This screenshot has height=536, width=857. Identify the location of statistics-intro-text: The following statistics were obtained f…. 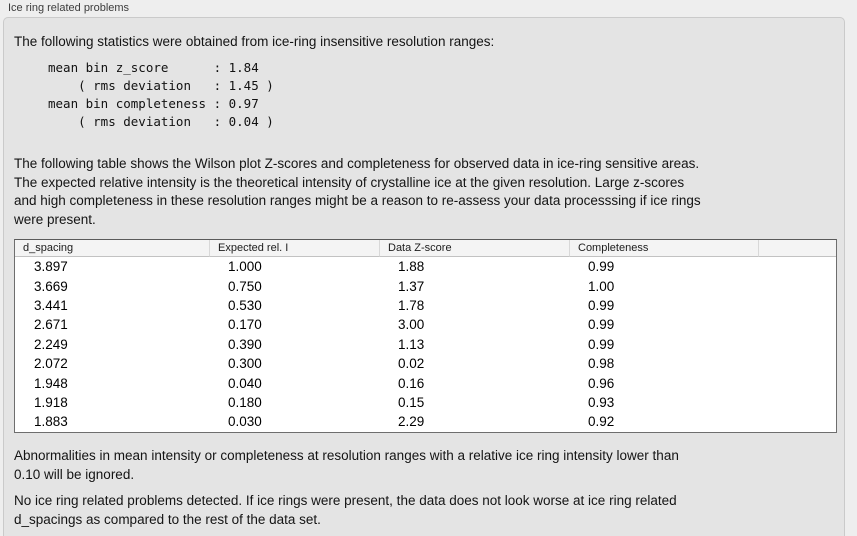
(254, 41).